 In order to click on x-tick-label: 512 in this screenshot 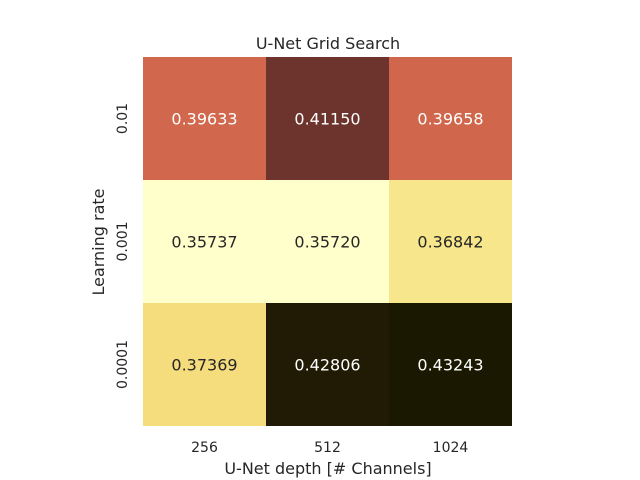, I will do `click(327, 448)`.